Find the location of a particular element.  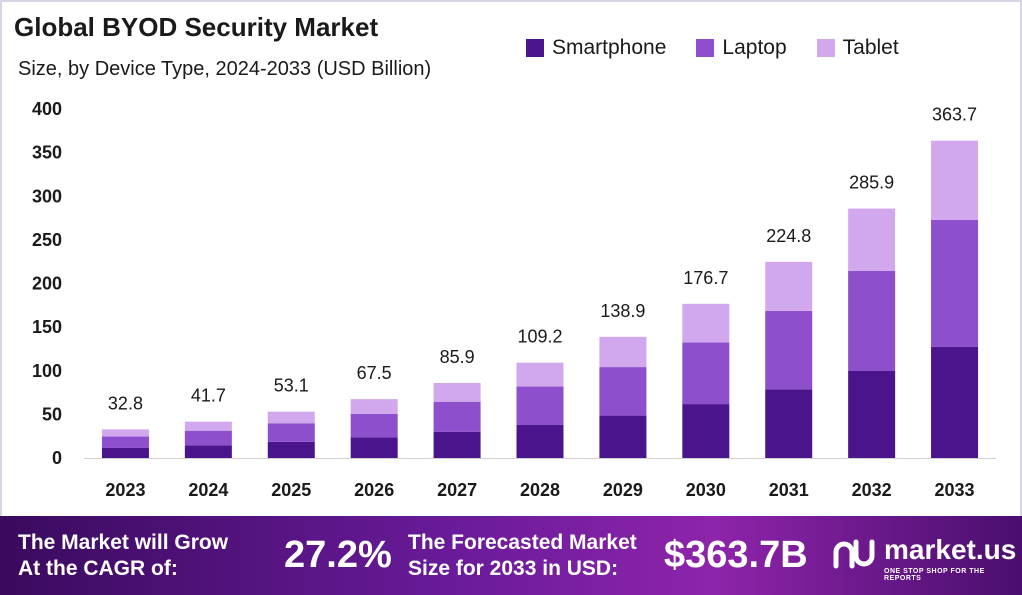

bar-total-label: 85.9 is located at coordinates (457, 357).